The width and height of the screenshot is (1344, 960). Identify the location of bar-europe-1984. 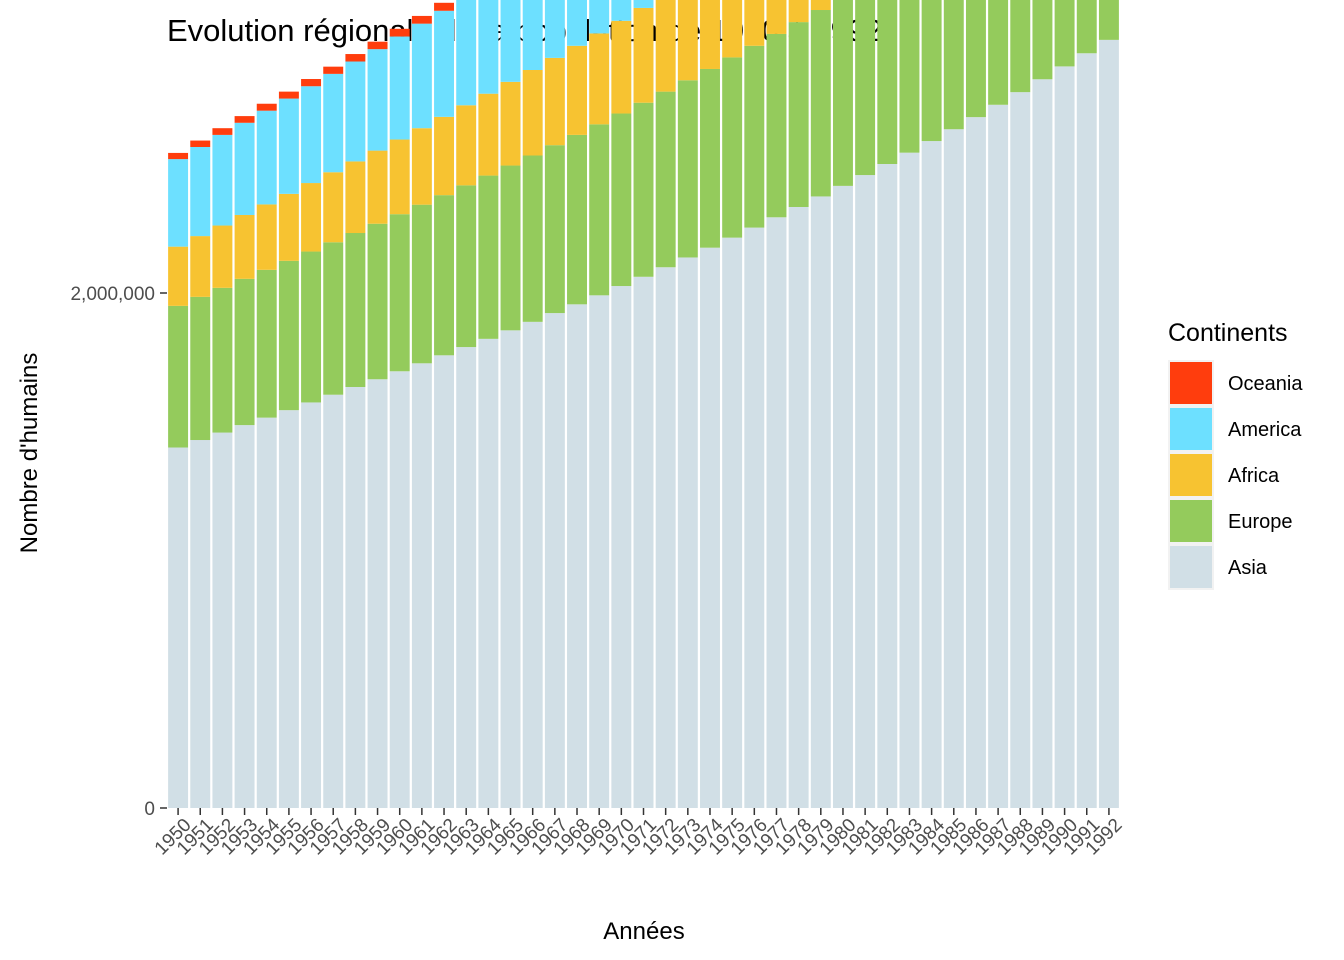
(931, 71).